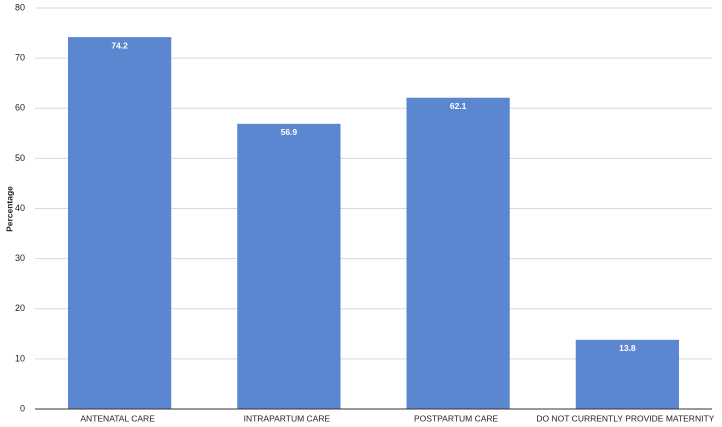 The height and width of the screenshot is (427, 722). What do you see at coordinates (20, 158) in the screenshot?
I see `y-tick-label: 50` at bounding box center [20, 158].